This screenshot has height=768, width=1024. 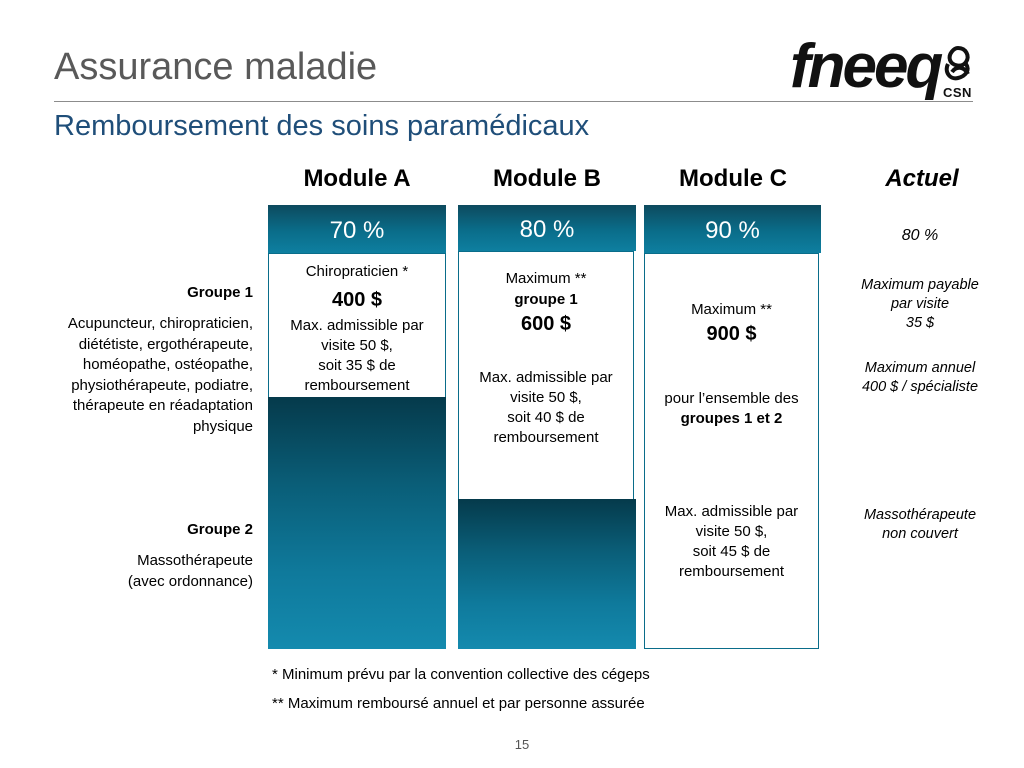 What do you see at coordinates (322, 126) in the screenshot?
I see `slide-subtitle: Remboursement des soins paramédicaux` at bounding box center [322, 126].